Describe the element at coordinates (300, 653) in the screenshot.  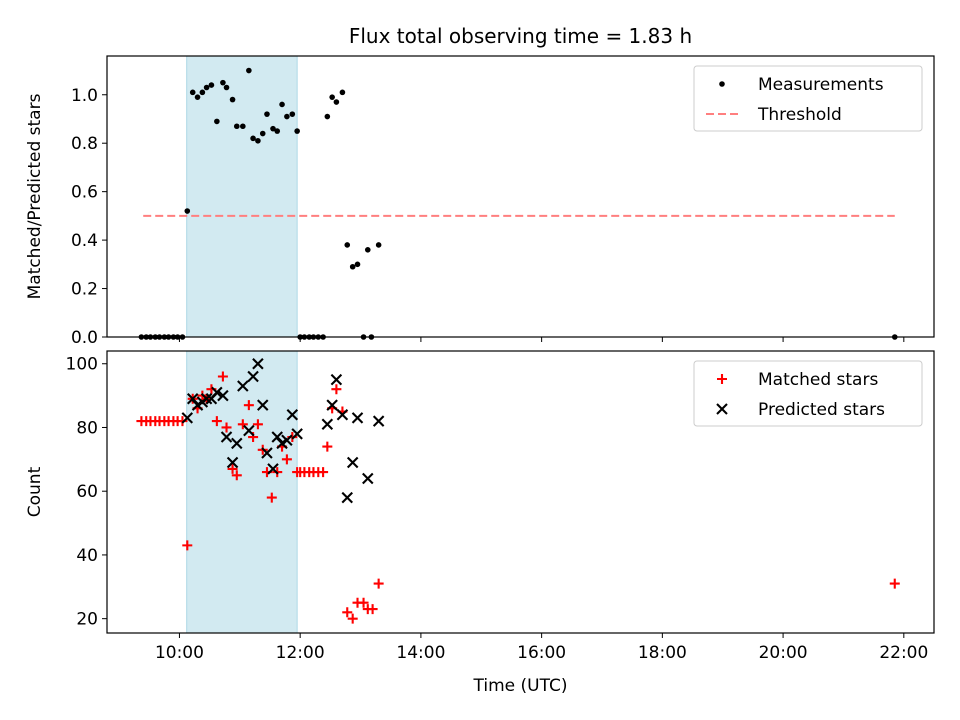
I see `x-tick-label: 12:00` at that location.